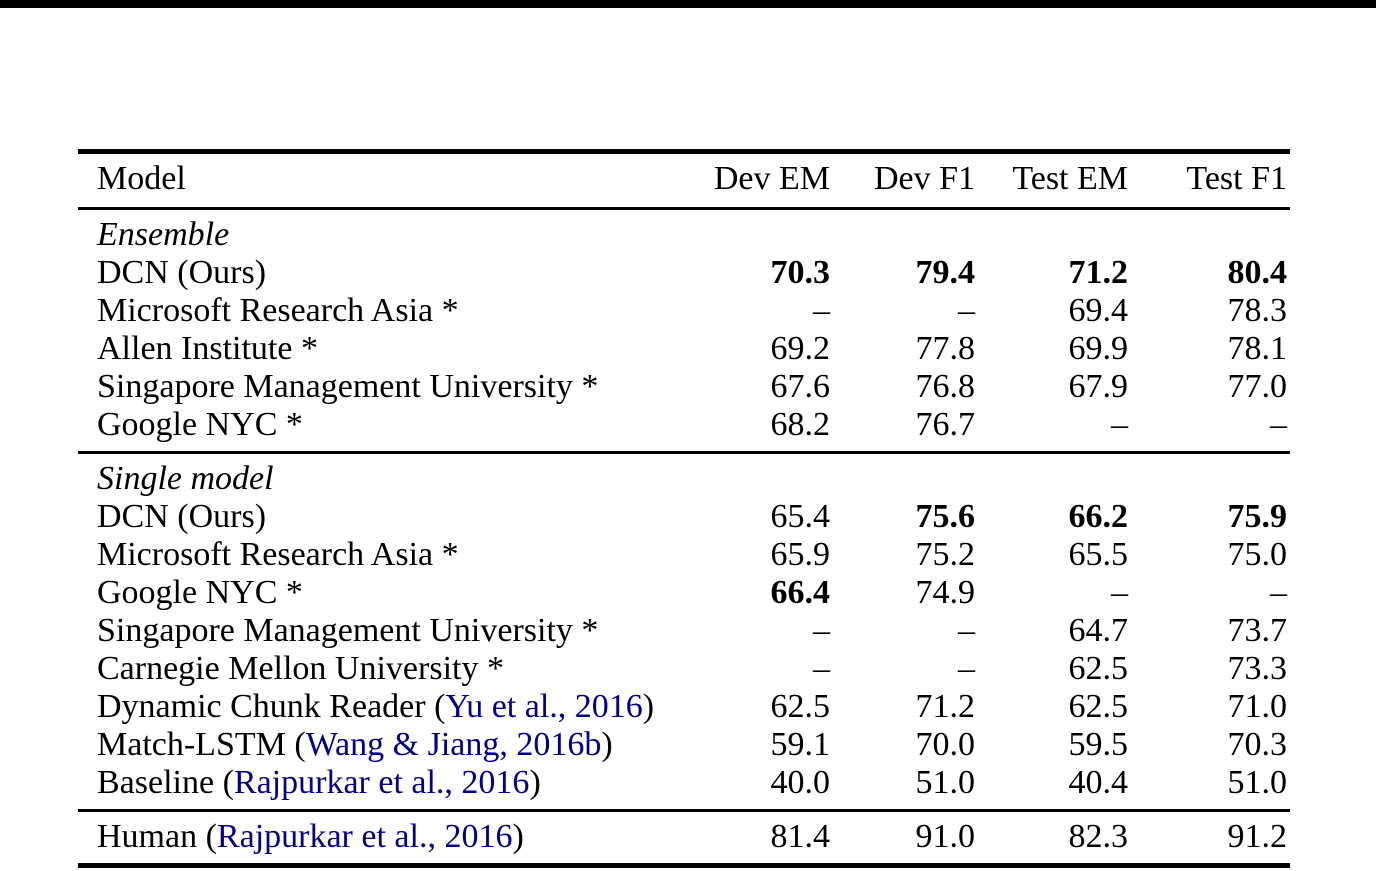 Image resolution: width=1376 pixels, height=871 pixels. Describe the element at coordinates (684, 311) in the screenshot. I see `table-row: Microsoft Research Asia * – – 69.4 78.3` at that location.